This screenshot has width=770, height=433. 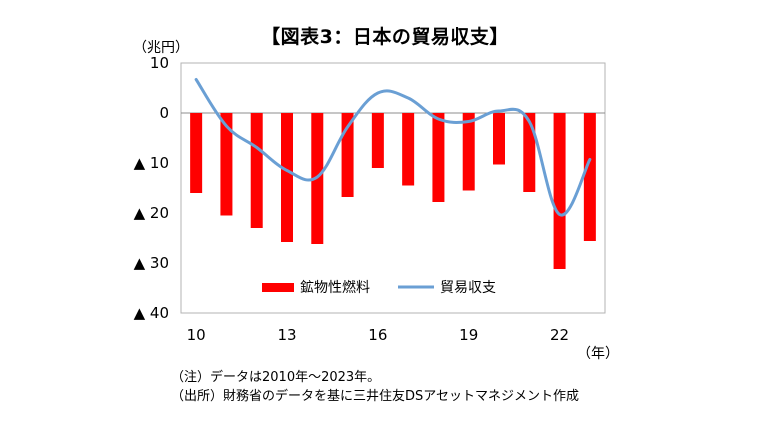 I want to click on bar-2011, so click(x=226, y=164).